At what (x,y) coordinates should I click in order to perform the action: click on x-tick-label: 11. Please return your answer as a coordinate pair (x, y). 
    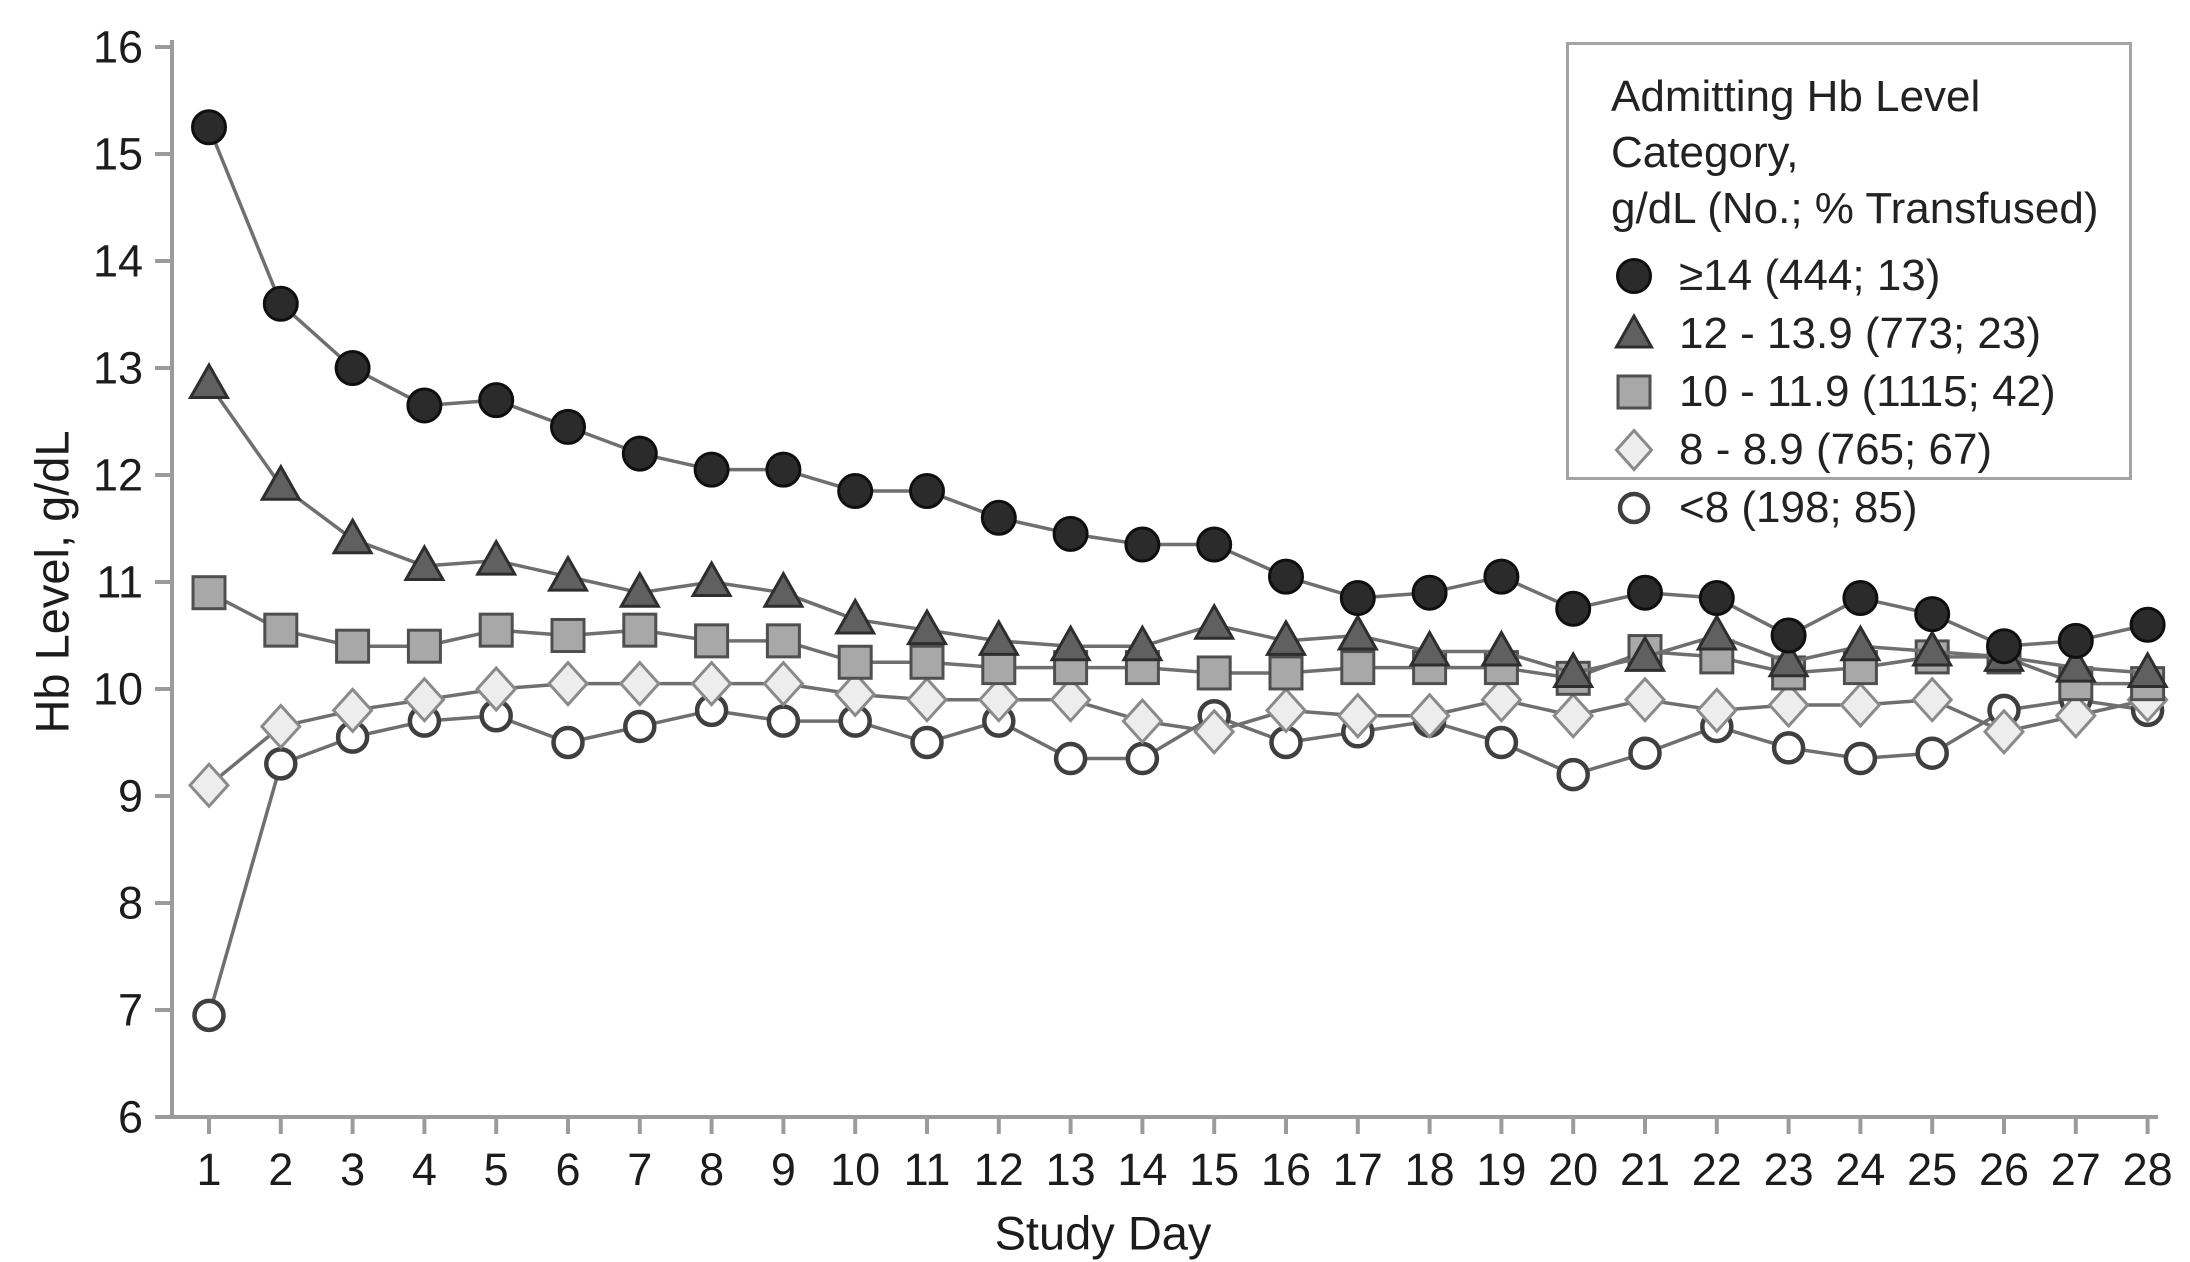
    Looking at the image, I should click on (927, 1169).